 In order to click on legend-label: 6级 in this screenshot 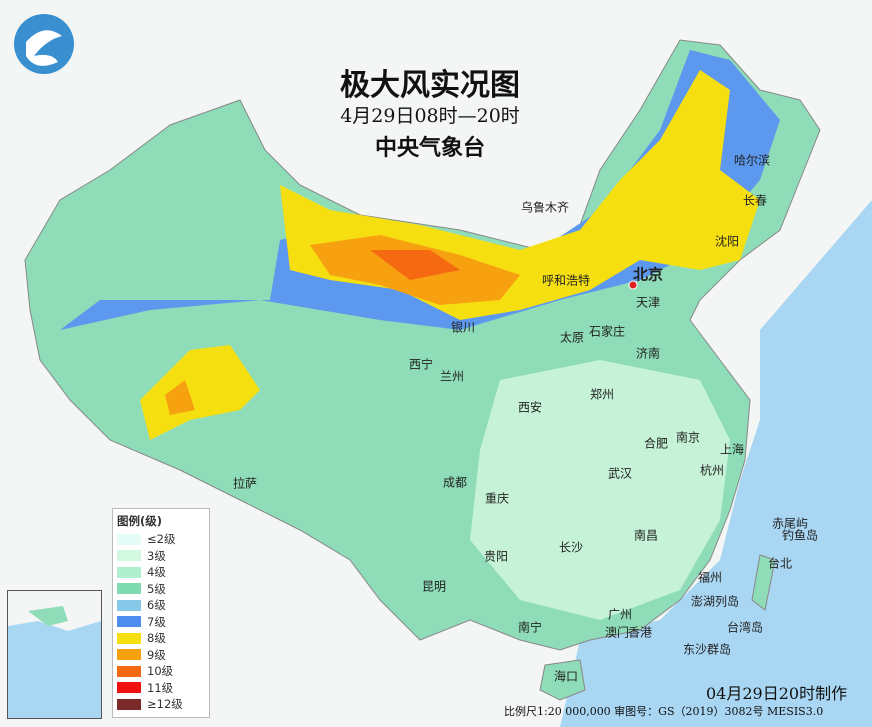, I will do `click(156, 605)`.